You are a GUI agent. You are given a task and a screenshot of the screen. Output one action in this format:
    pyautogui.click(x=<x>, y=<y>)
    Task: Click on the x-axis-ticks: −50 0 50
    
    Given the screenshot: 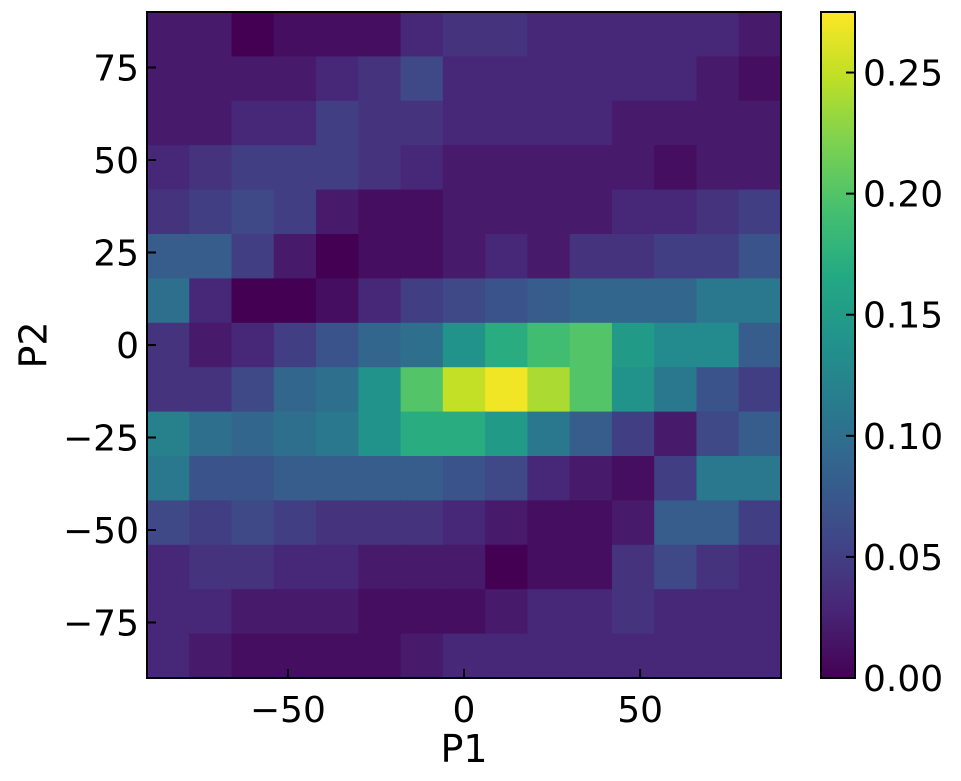 What is the action you would take?
    pyautogui.click(x=456, y=700)
    